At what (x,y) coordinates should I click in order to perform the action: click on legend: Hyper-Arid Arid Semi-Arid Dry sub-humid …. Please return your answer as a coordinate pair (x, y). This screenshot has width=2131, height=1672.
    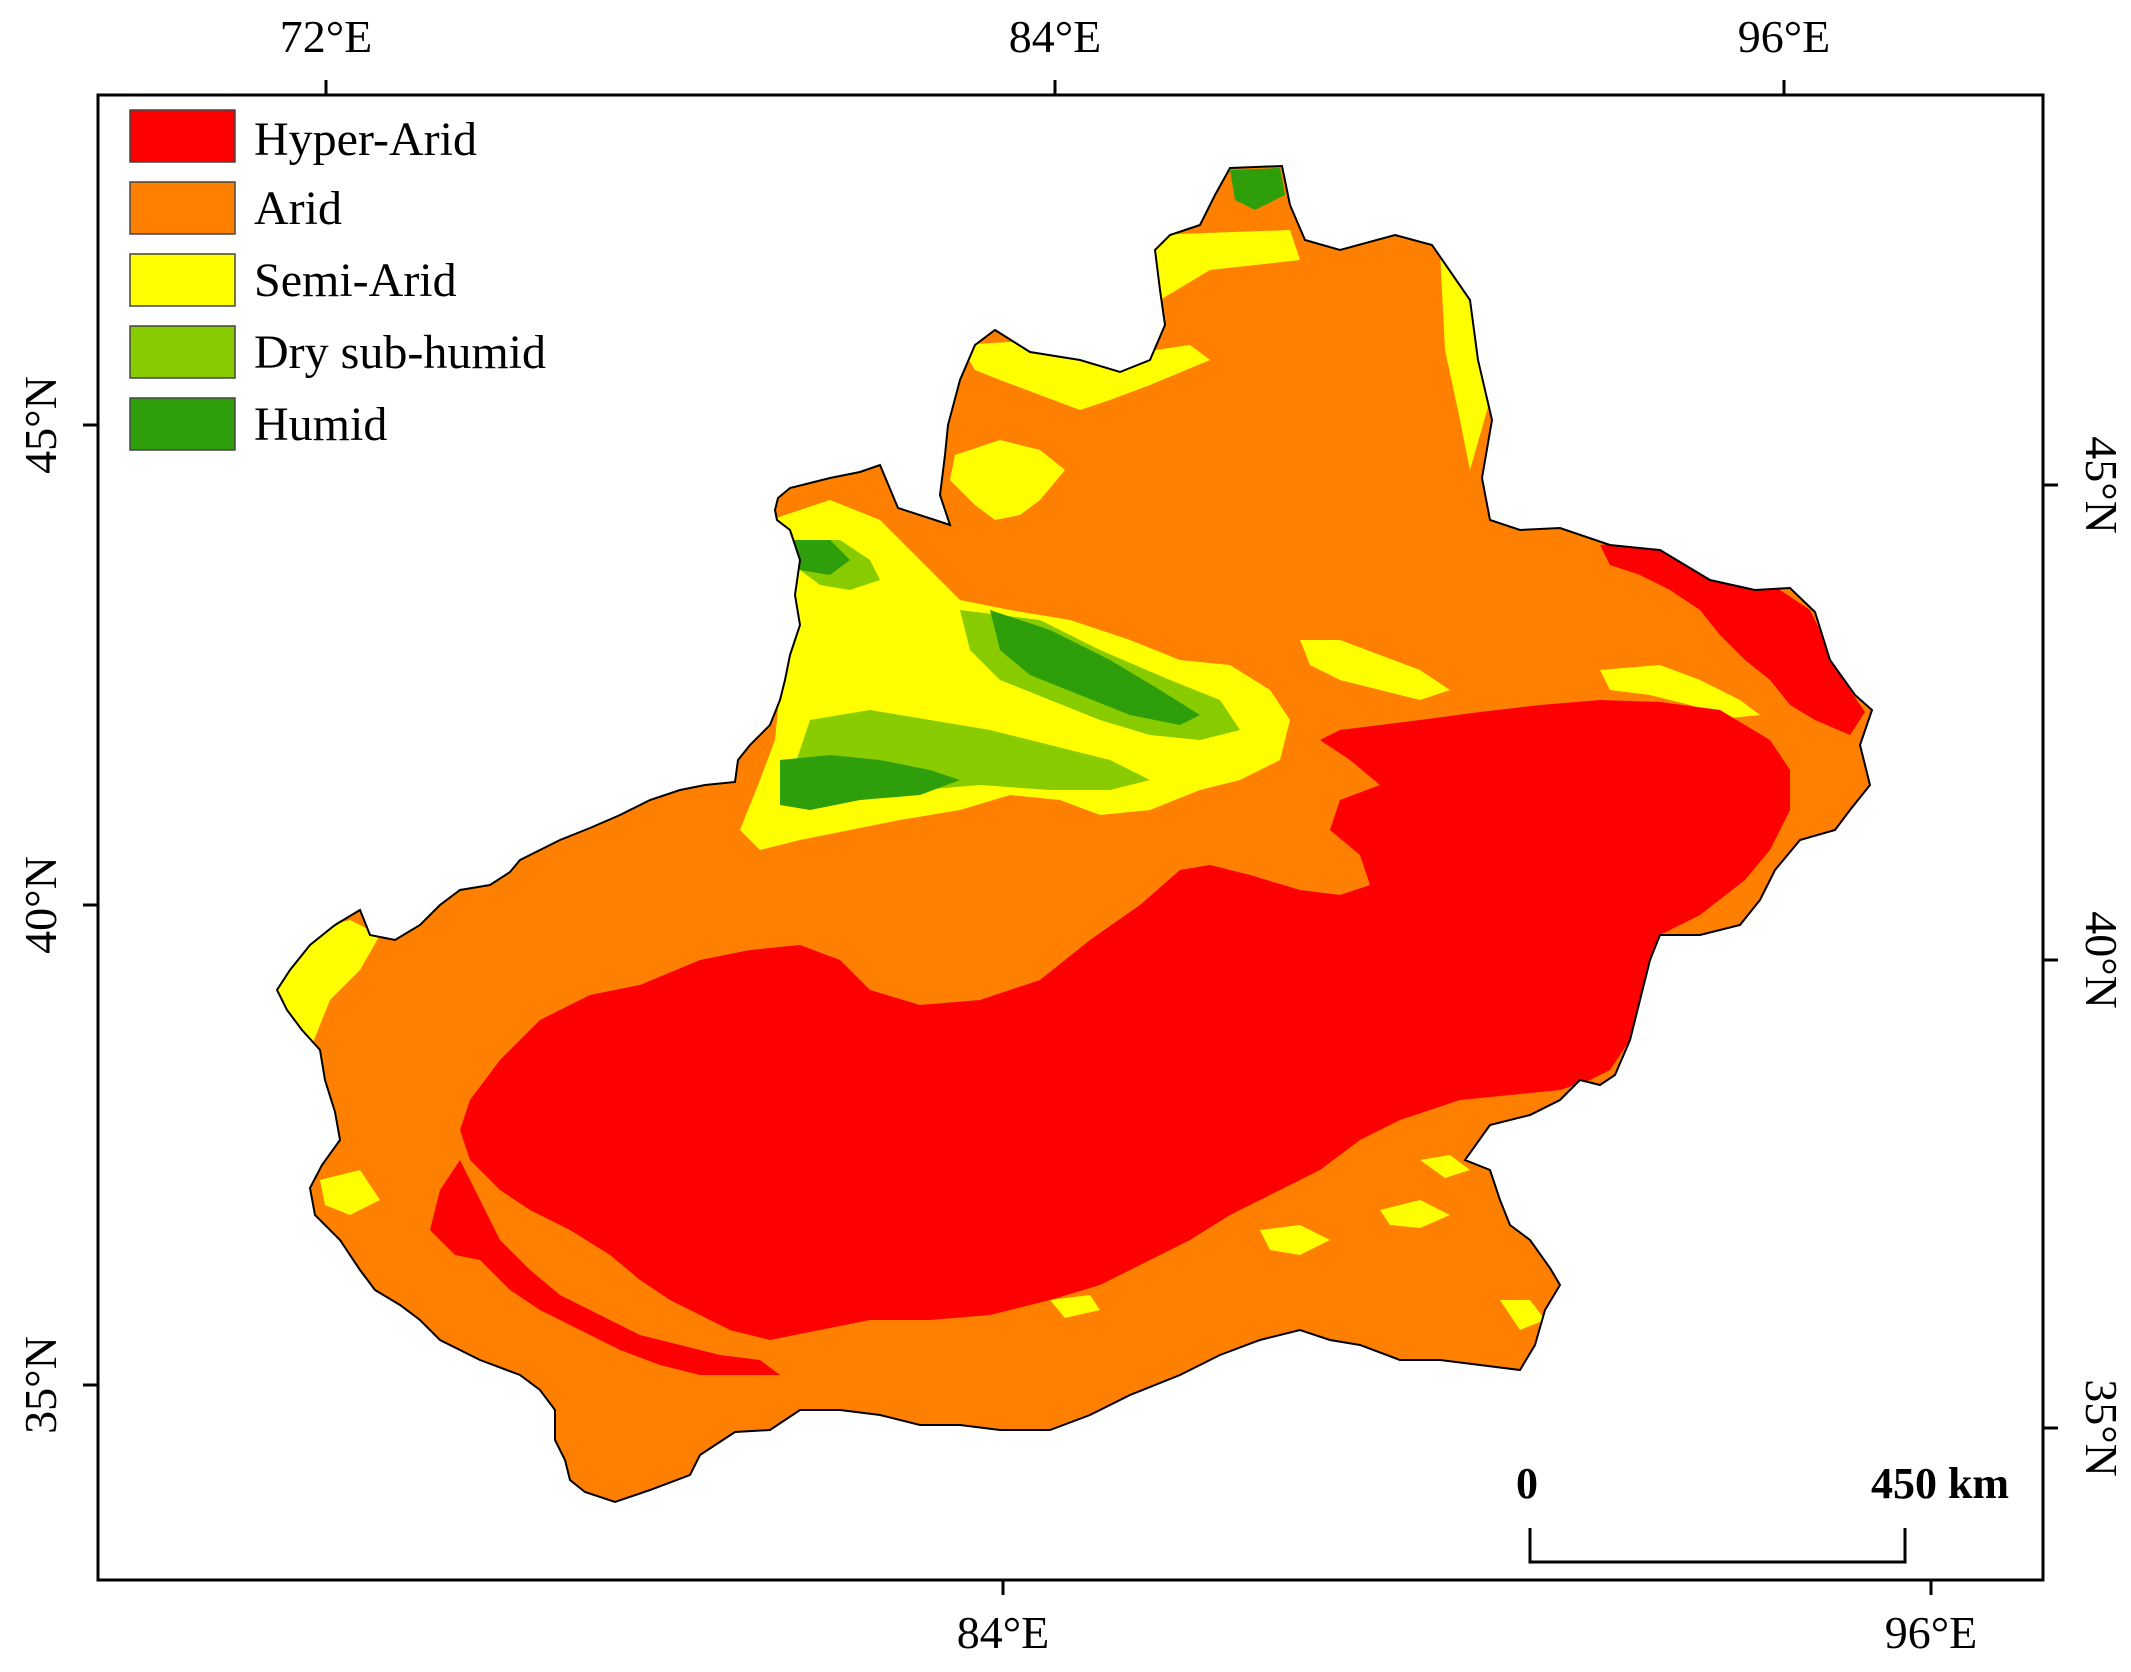
    Looking at the image, I should click on (337, 280).